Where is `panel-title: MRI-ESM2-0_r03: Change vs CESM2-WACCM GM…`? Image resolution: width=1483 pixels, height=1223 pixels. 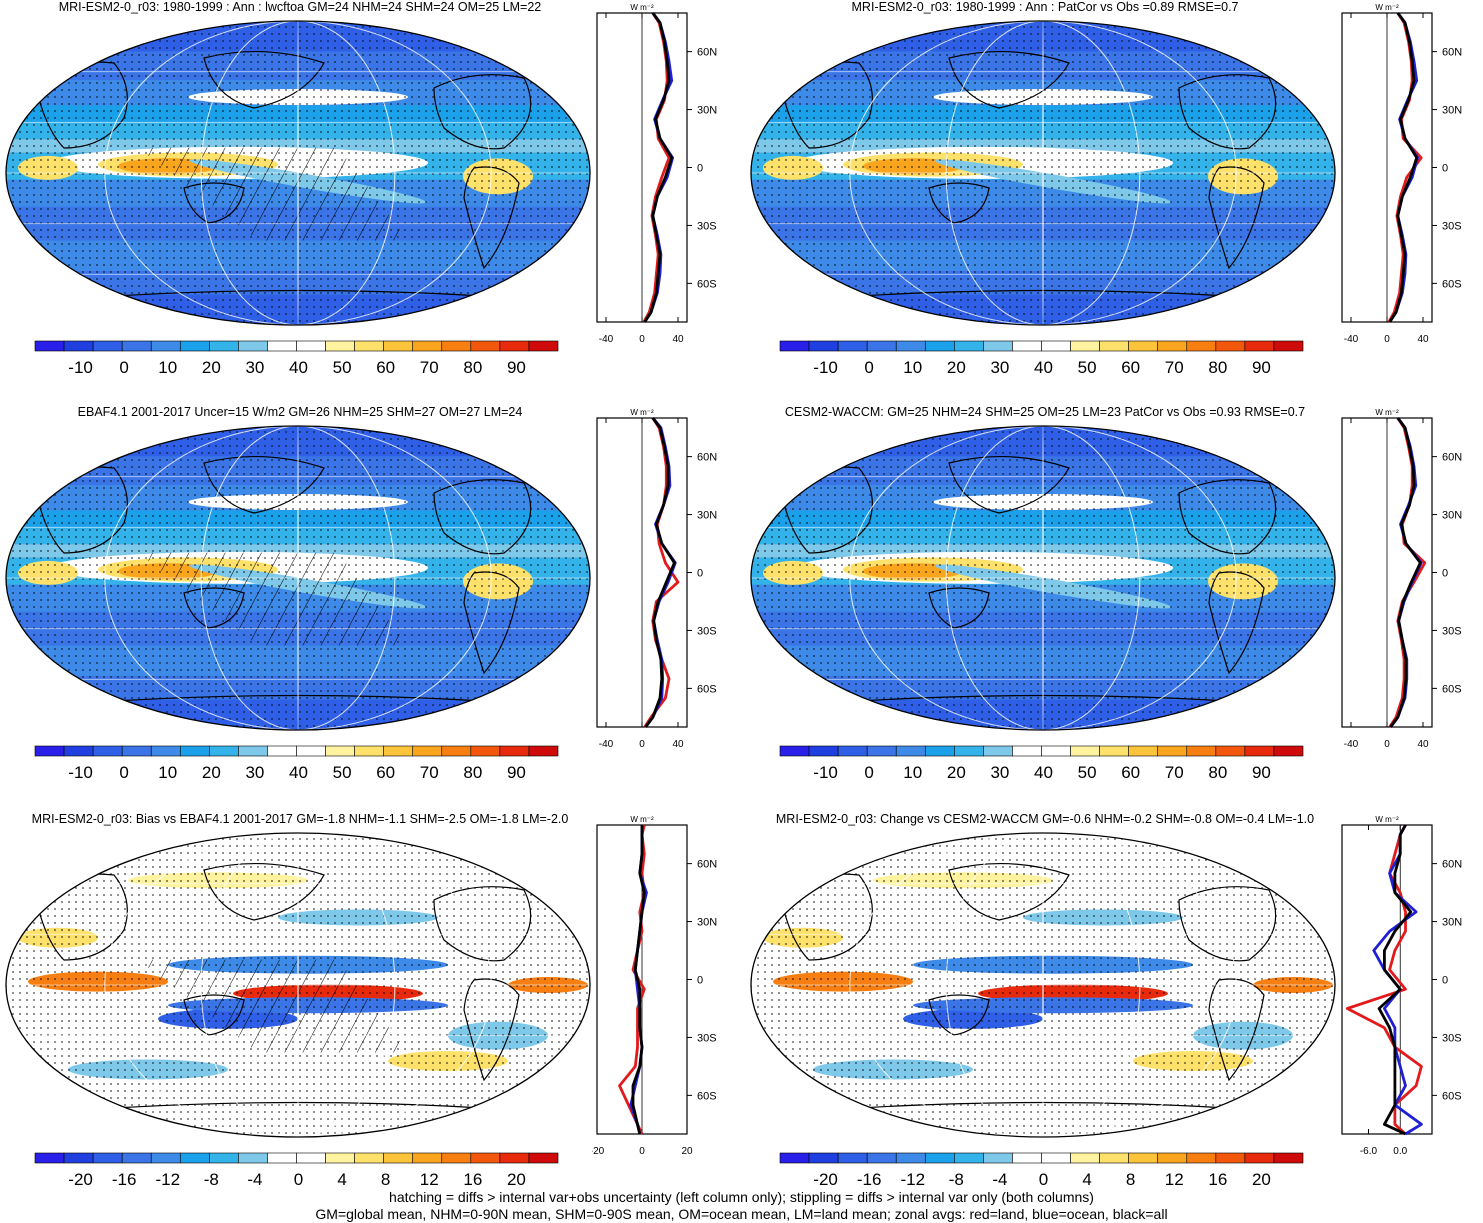
panel-title: MRI-ESM2-0_r03: Change vs CESM2-WACCM GM… is located at coordinates (1045, 819).